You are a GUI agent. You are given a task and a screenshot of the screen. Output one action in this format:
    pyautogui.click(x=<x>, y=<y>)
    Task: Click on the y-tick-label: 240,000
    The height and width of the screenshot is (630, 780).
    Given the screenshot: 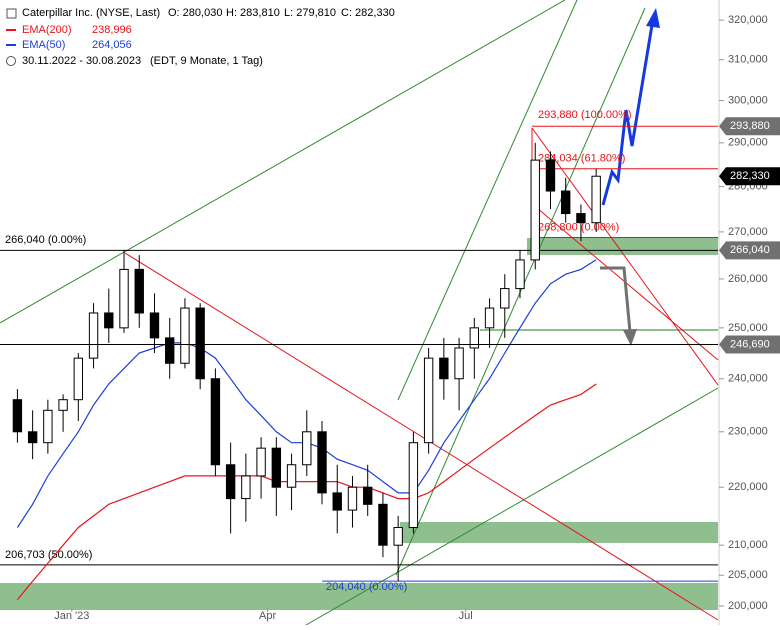 What is the action you would take?
    pyautogui.click(x=748, y=379)
    